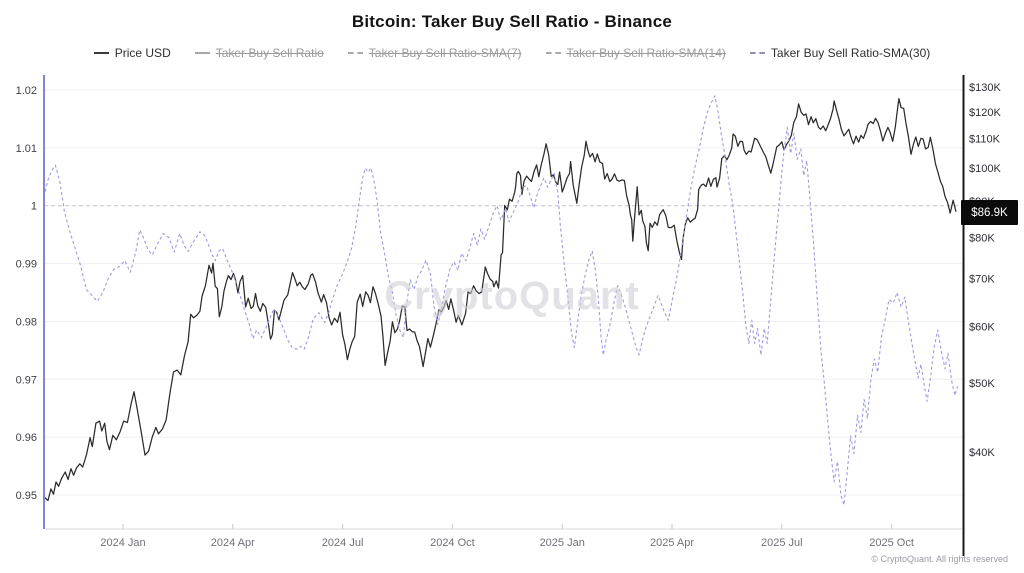 The image size is (1024, 573). I want to click on legend-item-taker-buy-sell-ratio-sma-30-: Taker Buy Sell Ratio-SMA(30), so click(840, 53).